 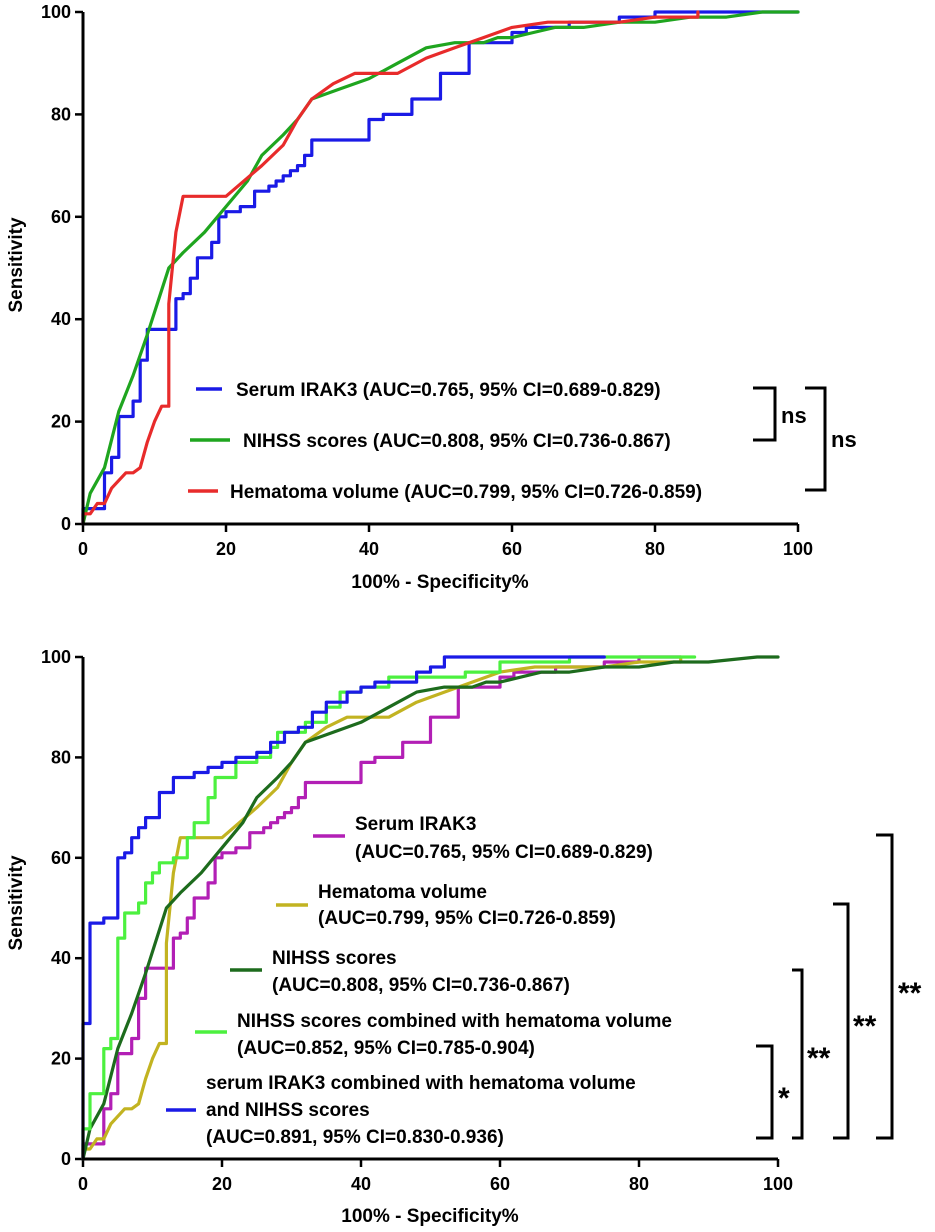 I want to click on top-y-tick-label: 20, so click(x=61, y=422).